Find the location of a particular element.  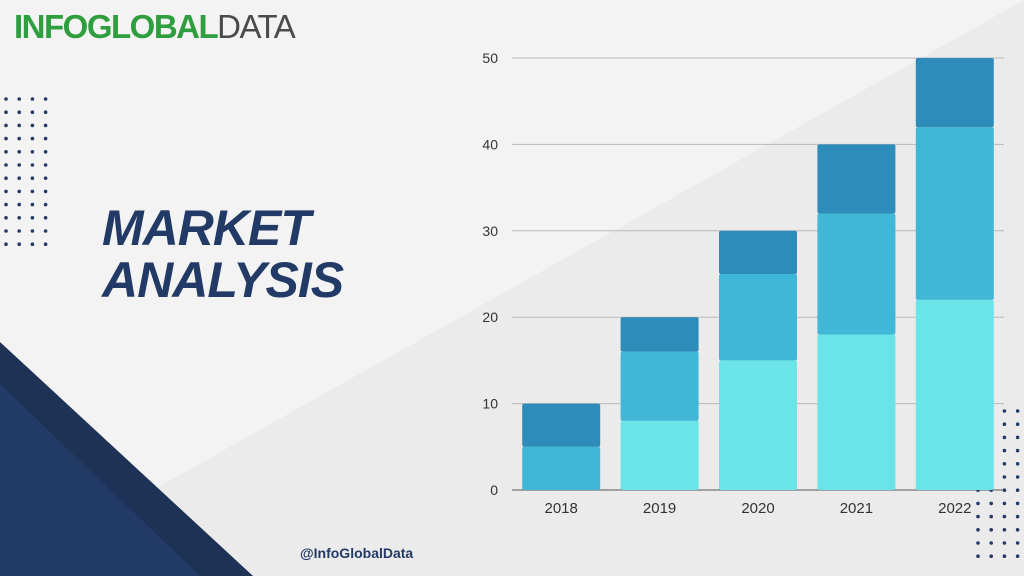

dot-grid-left is located at coordinates (26, 171).